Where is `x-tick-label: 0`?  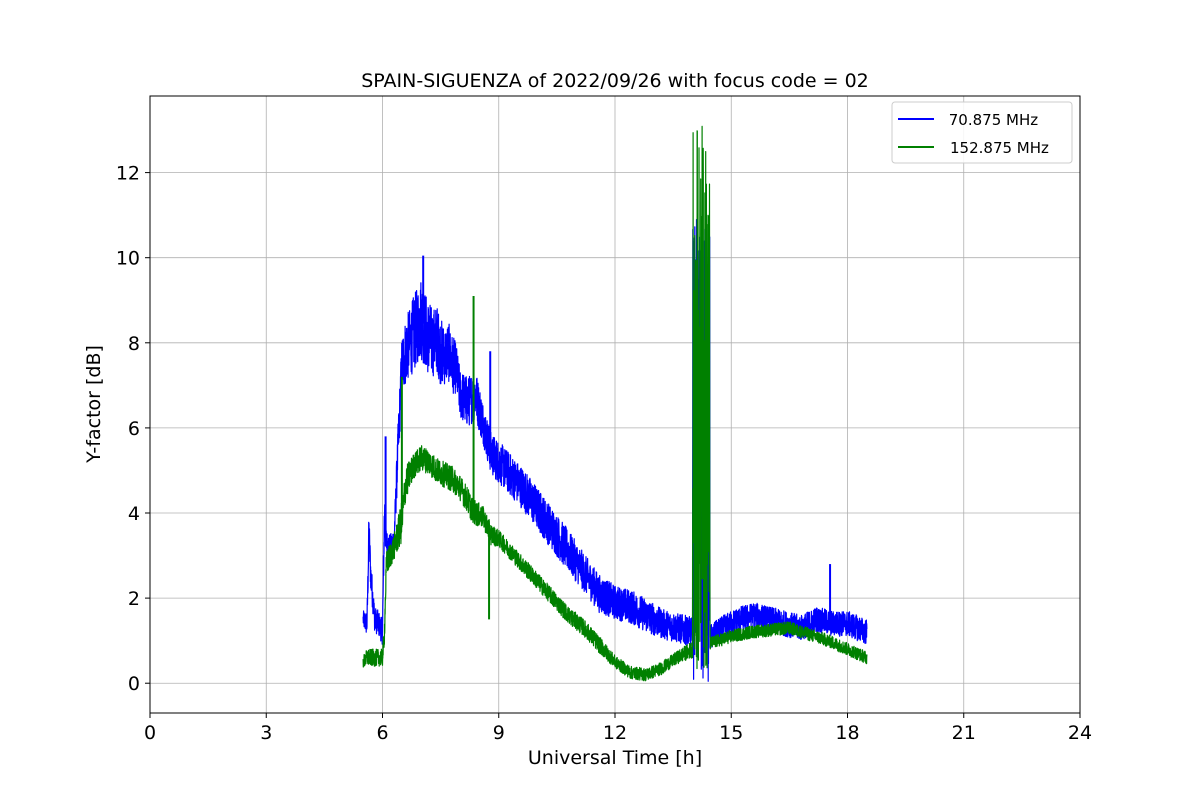
x-tick-label: 0 is located at coordinates (150, 733).